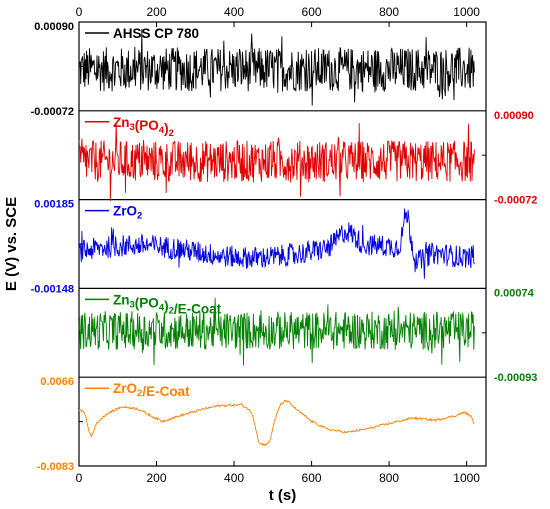 The image size is (550, 509). I want to click on x-tick-label-bottom: 1000, so click(466, 478).